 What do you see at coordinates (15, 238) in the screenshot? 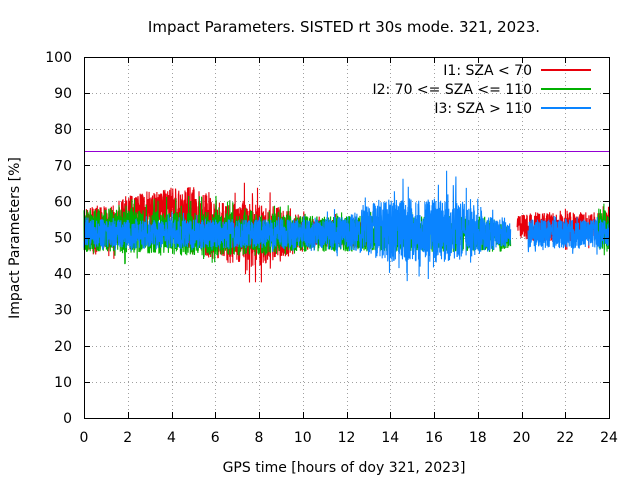
I see `y-axis-label: Impact Parameters [%]` at bounding box center [15, 238].